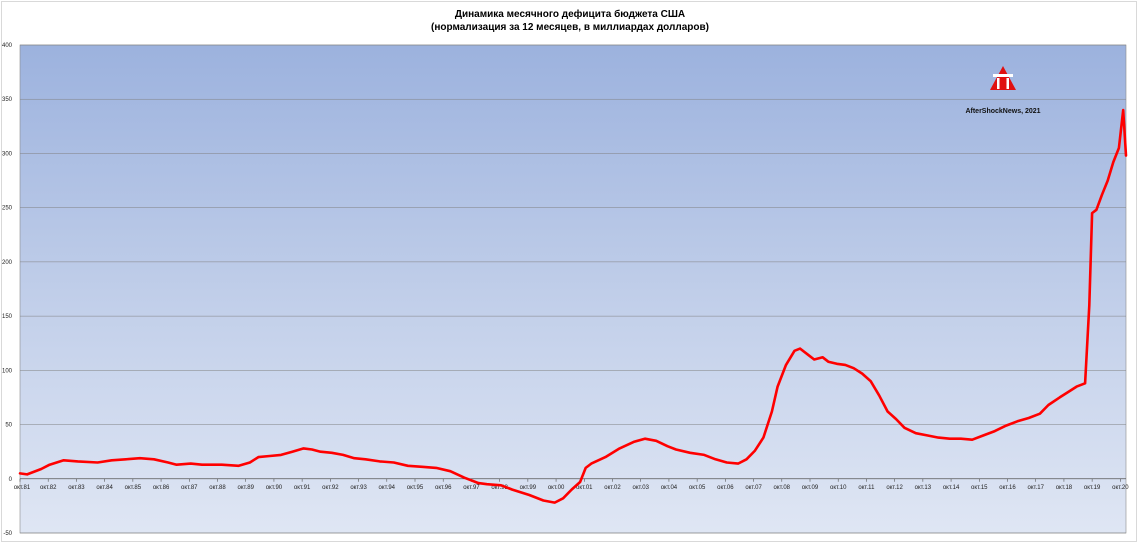 The image size is (1140, 545). I want to click on chart-title: Динамика месячного дефицита бюджета США, so click(570, 14).